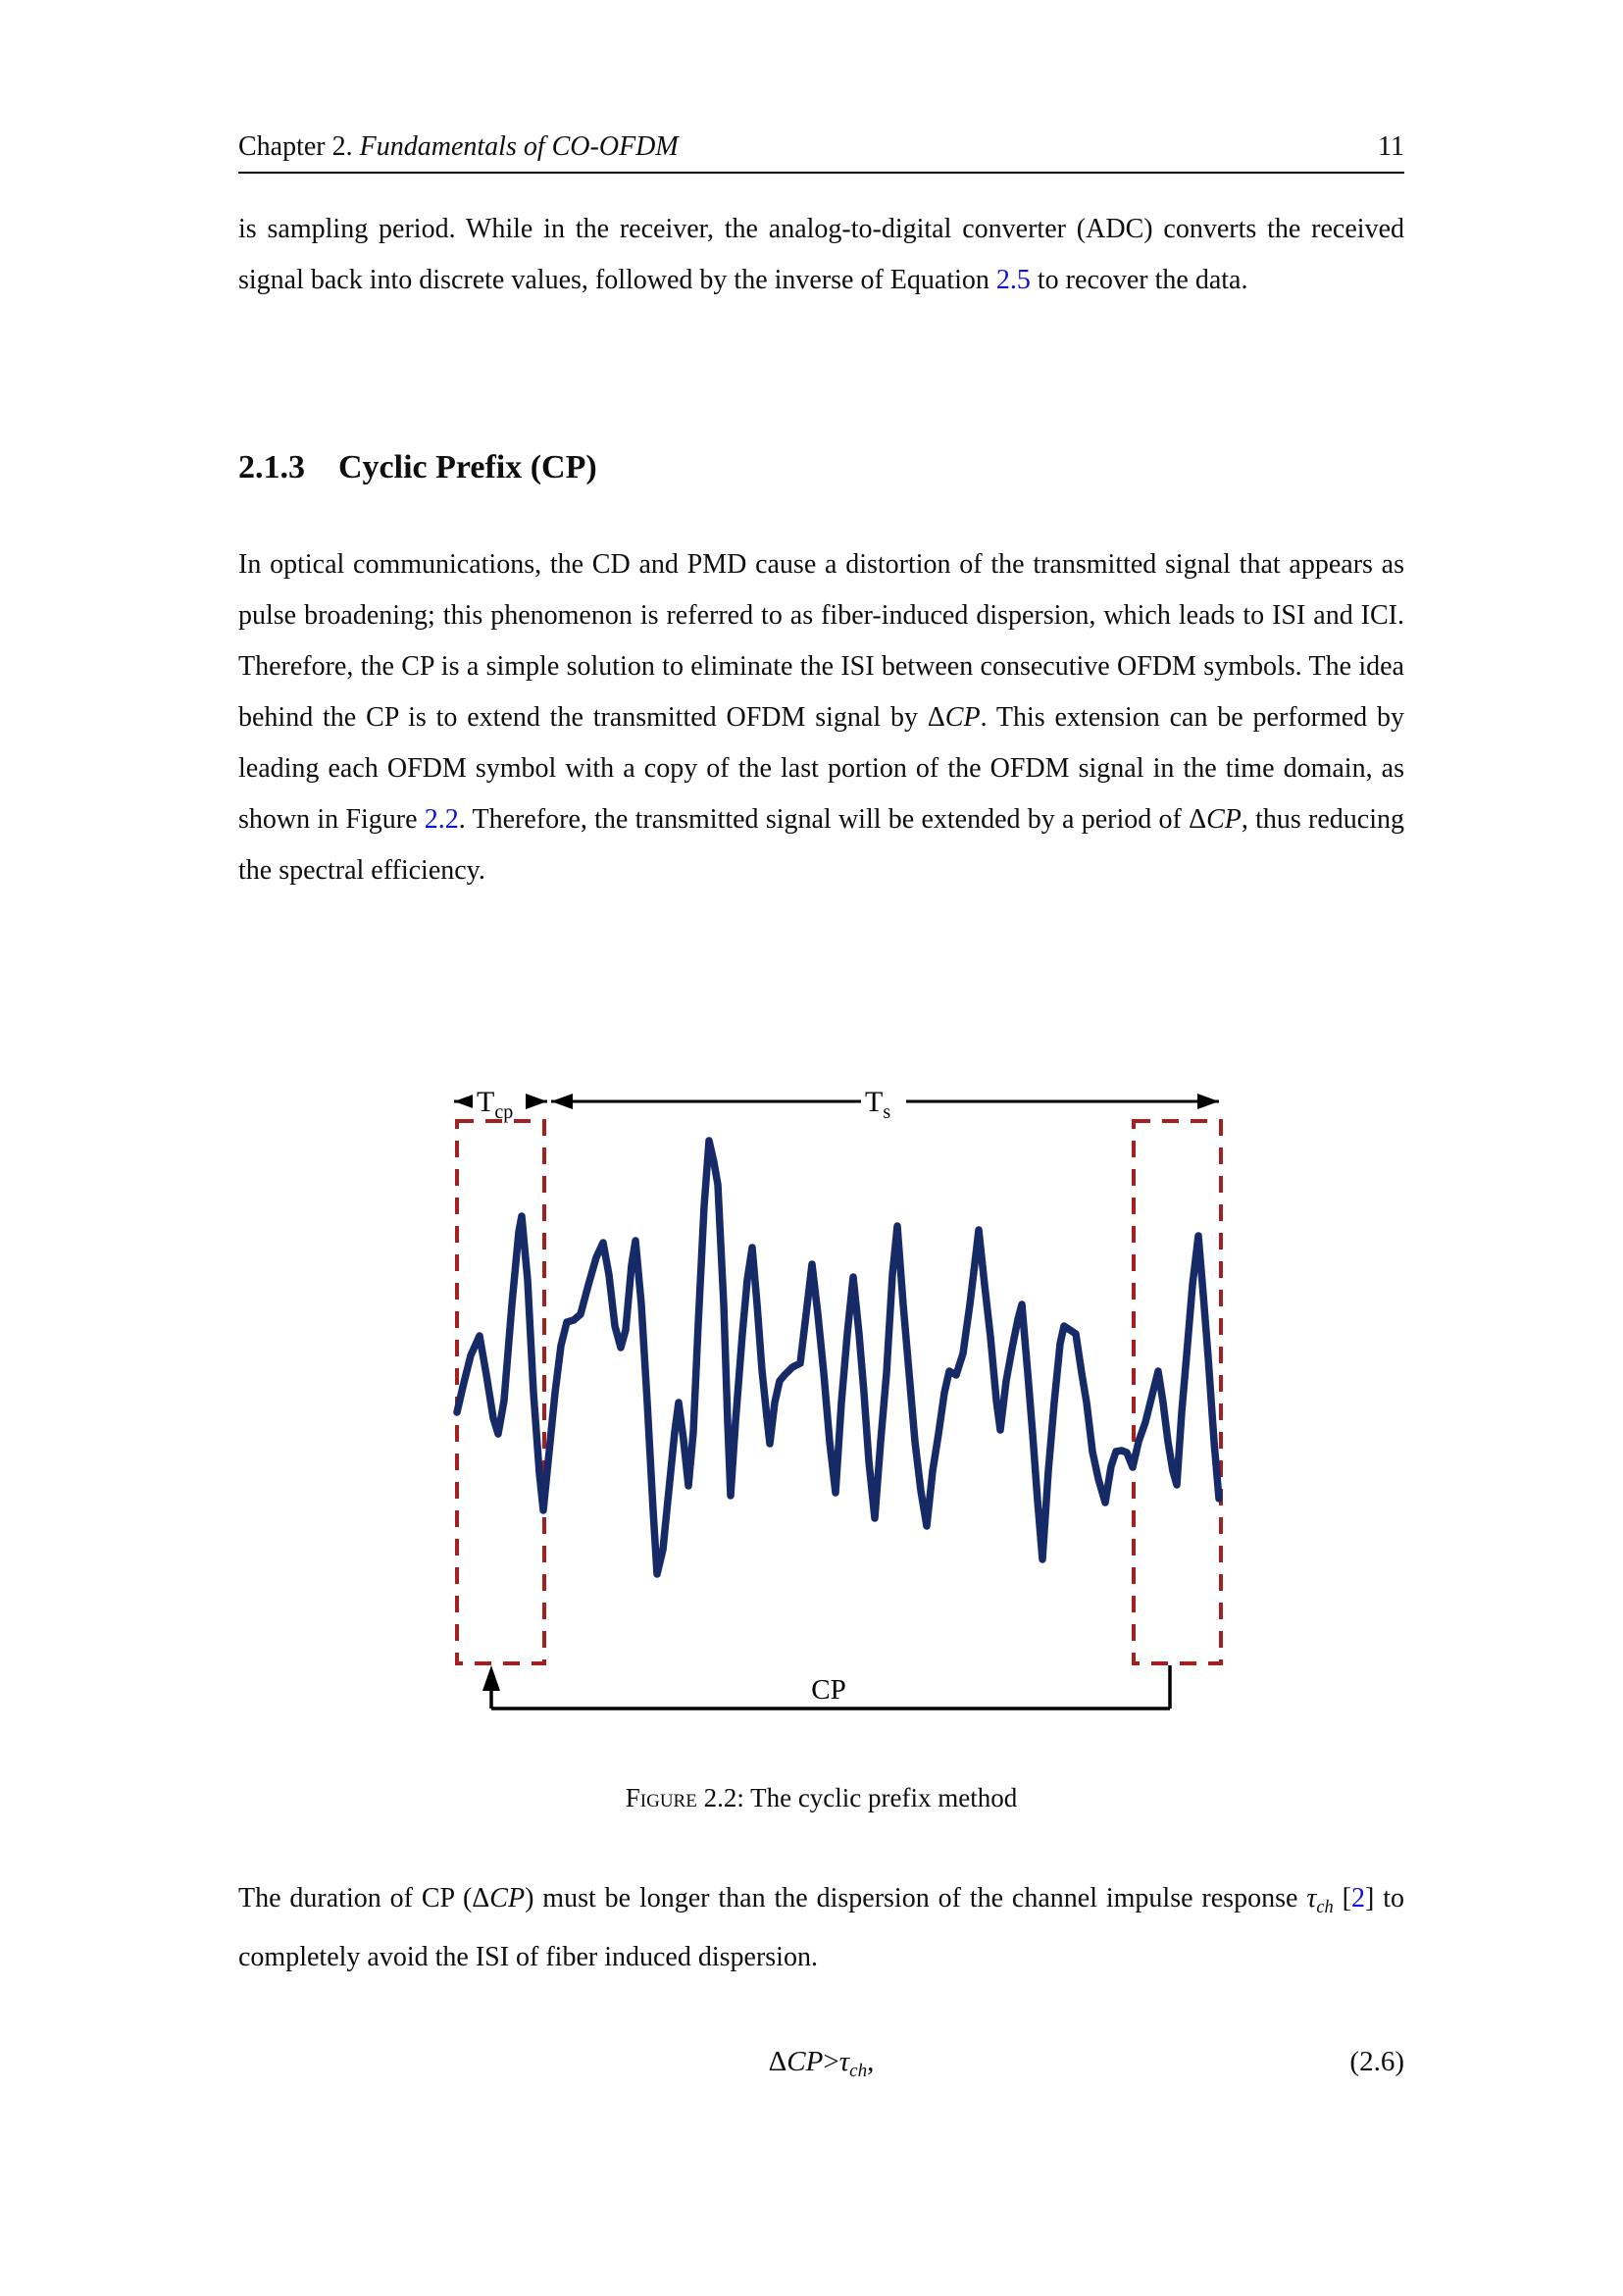 The width and height of the screenshot is (1623, 2296). What do you see at coordinates (1139, 280) in the screenshot?
I see `text-run: to recover the data.` at bounding box center [1139, 280].